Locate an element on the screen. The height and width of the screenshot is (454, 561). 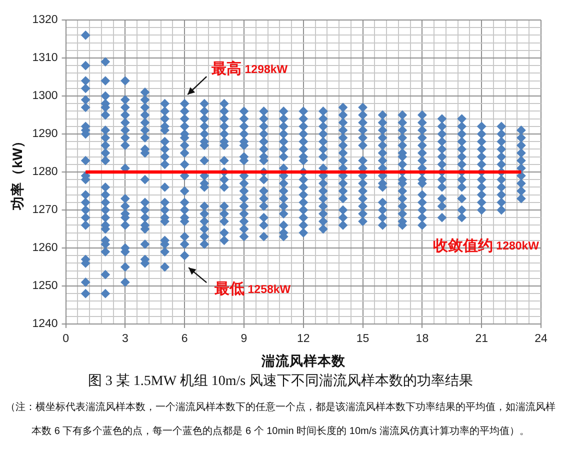
y-tick-label: 1280 is located at coordinates (45, 172).